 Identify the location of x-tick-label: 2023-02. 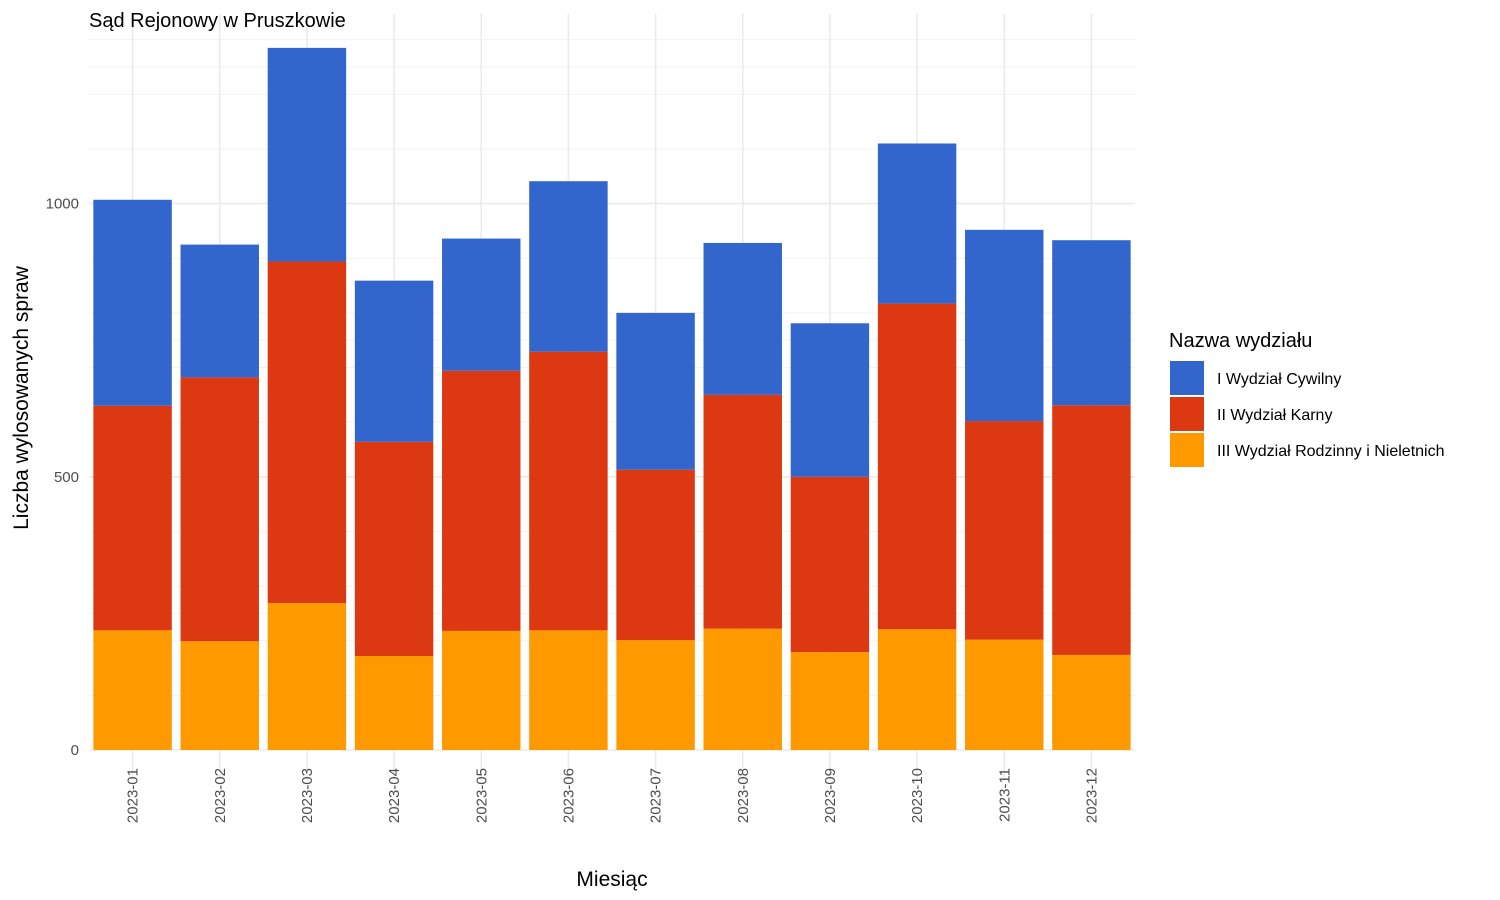
(220, 795).